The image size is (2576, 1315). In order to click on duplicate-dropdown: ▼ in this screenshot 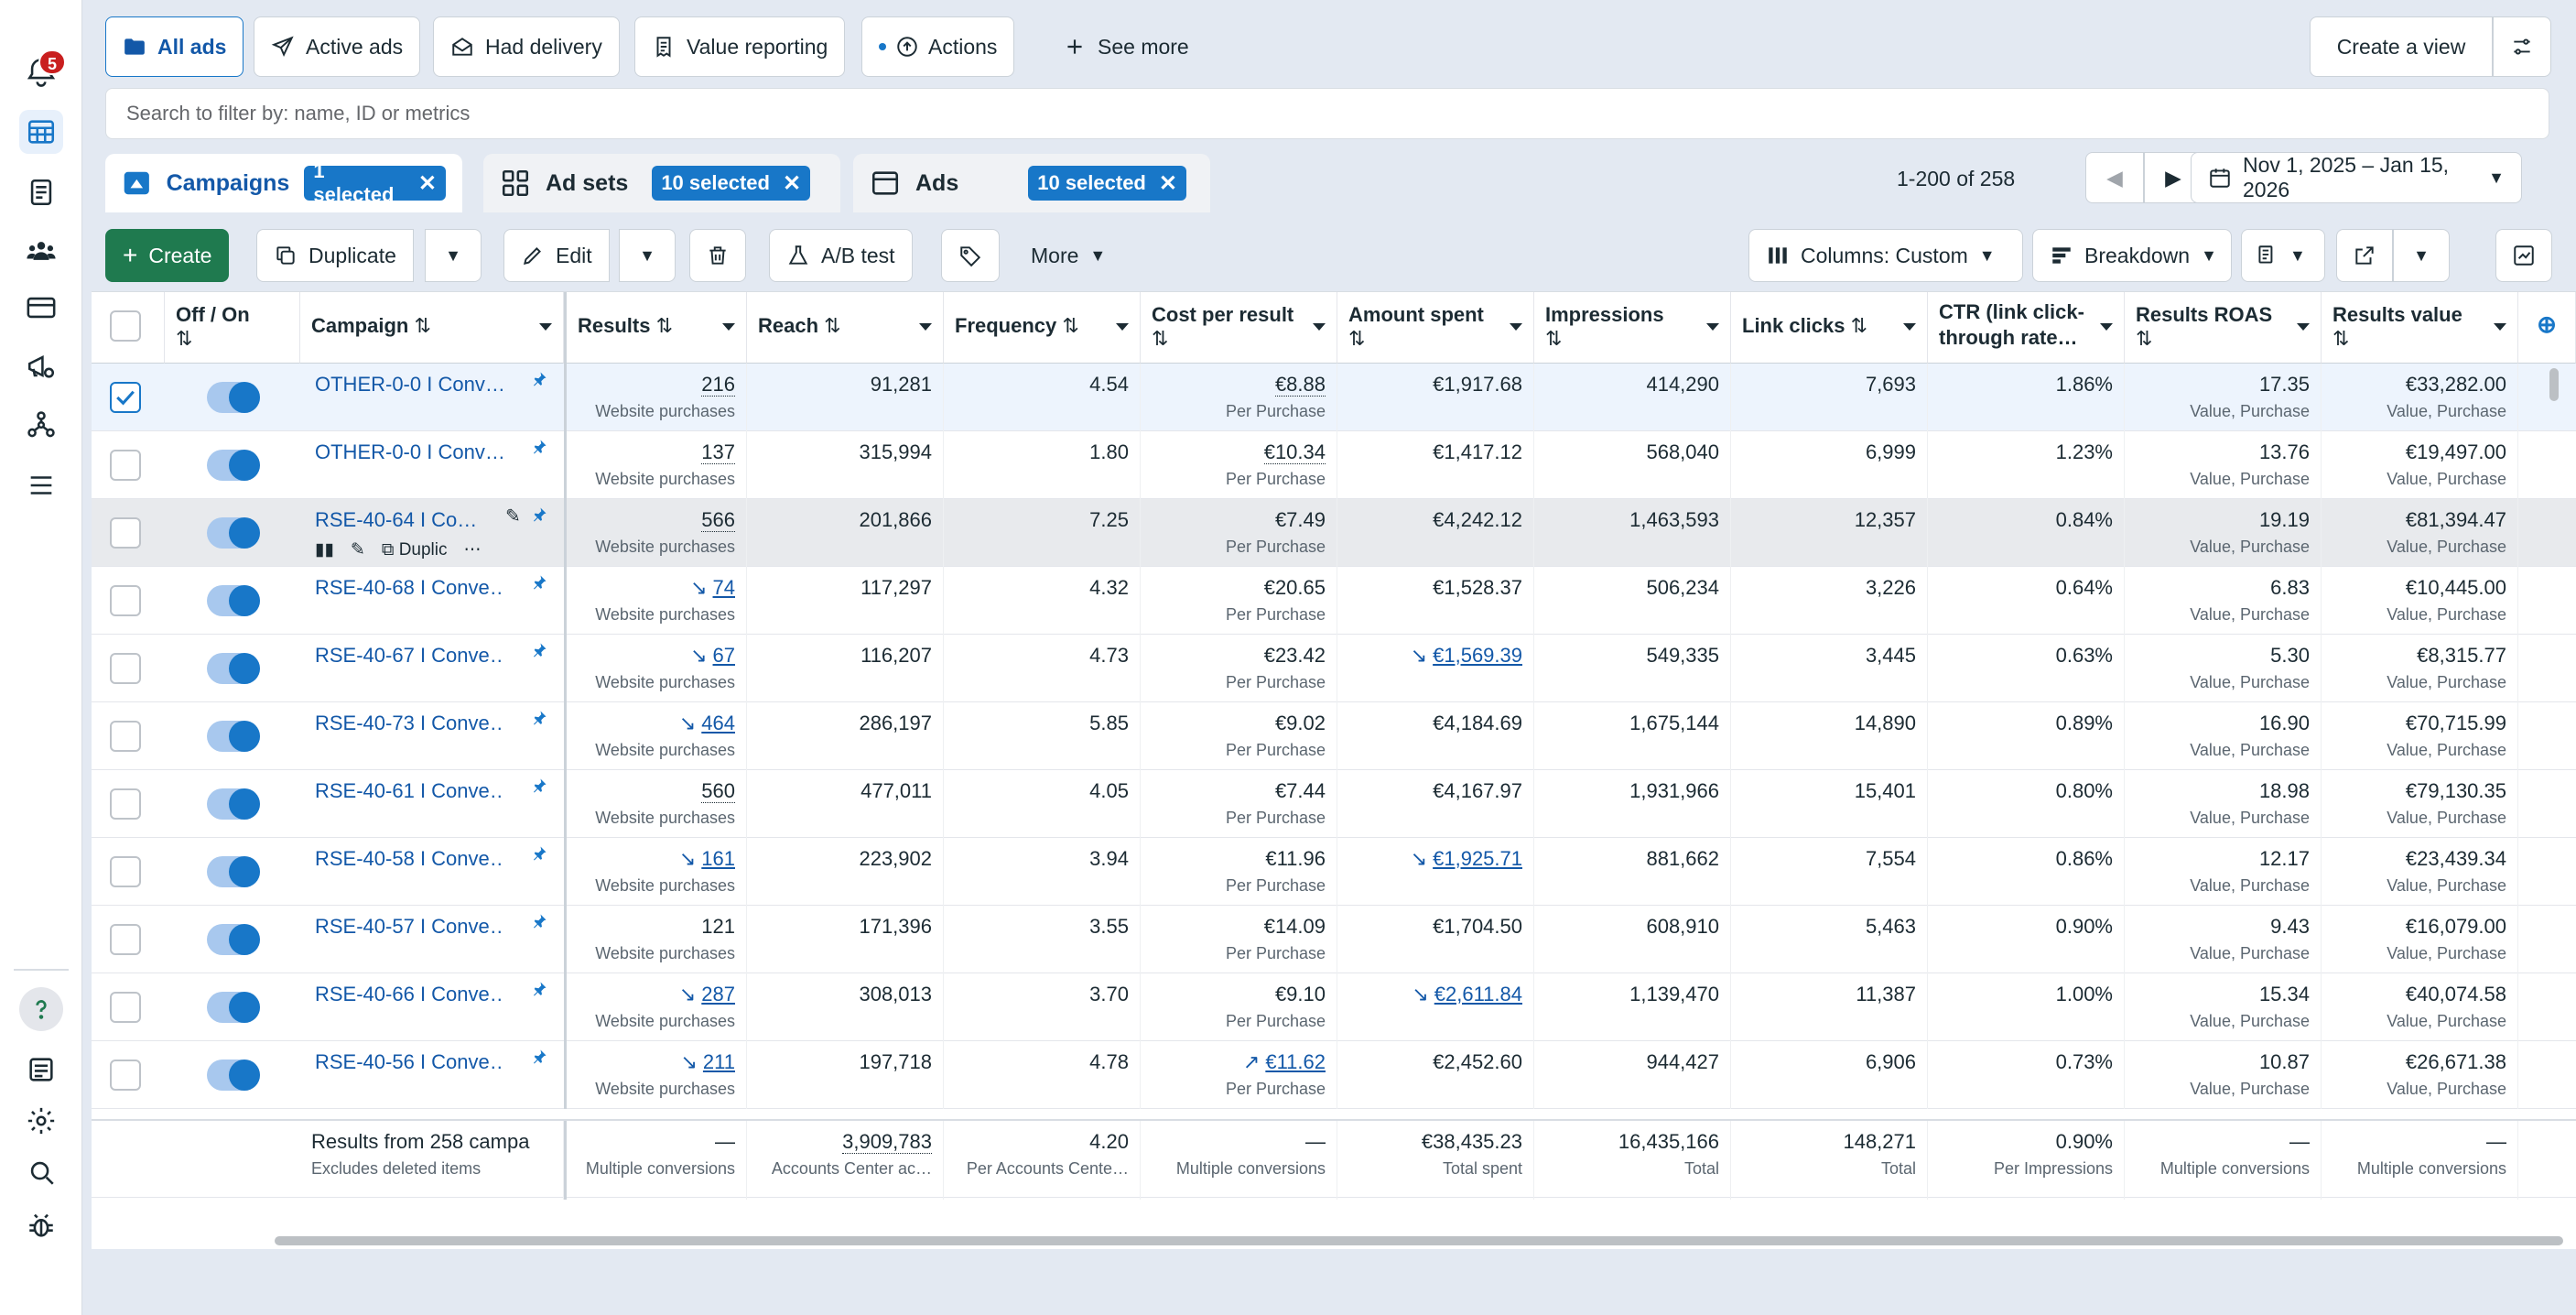, I will do `click(454, 255)`.